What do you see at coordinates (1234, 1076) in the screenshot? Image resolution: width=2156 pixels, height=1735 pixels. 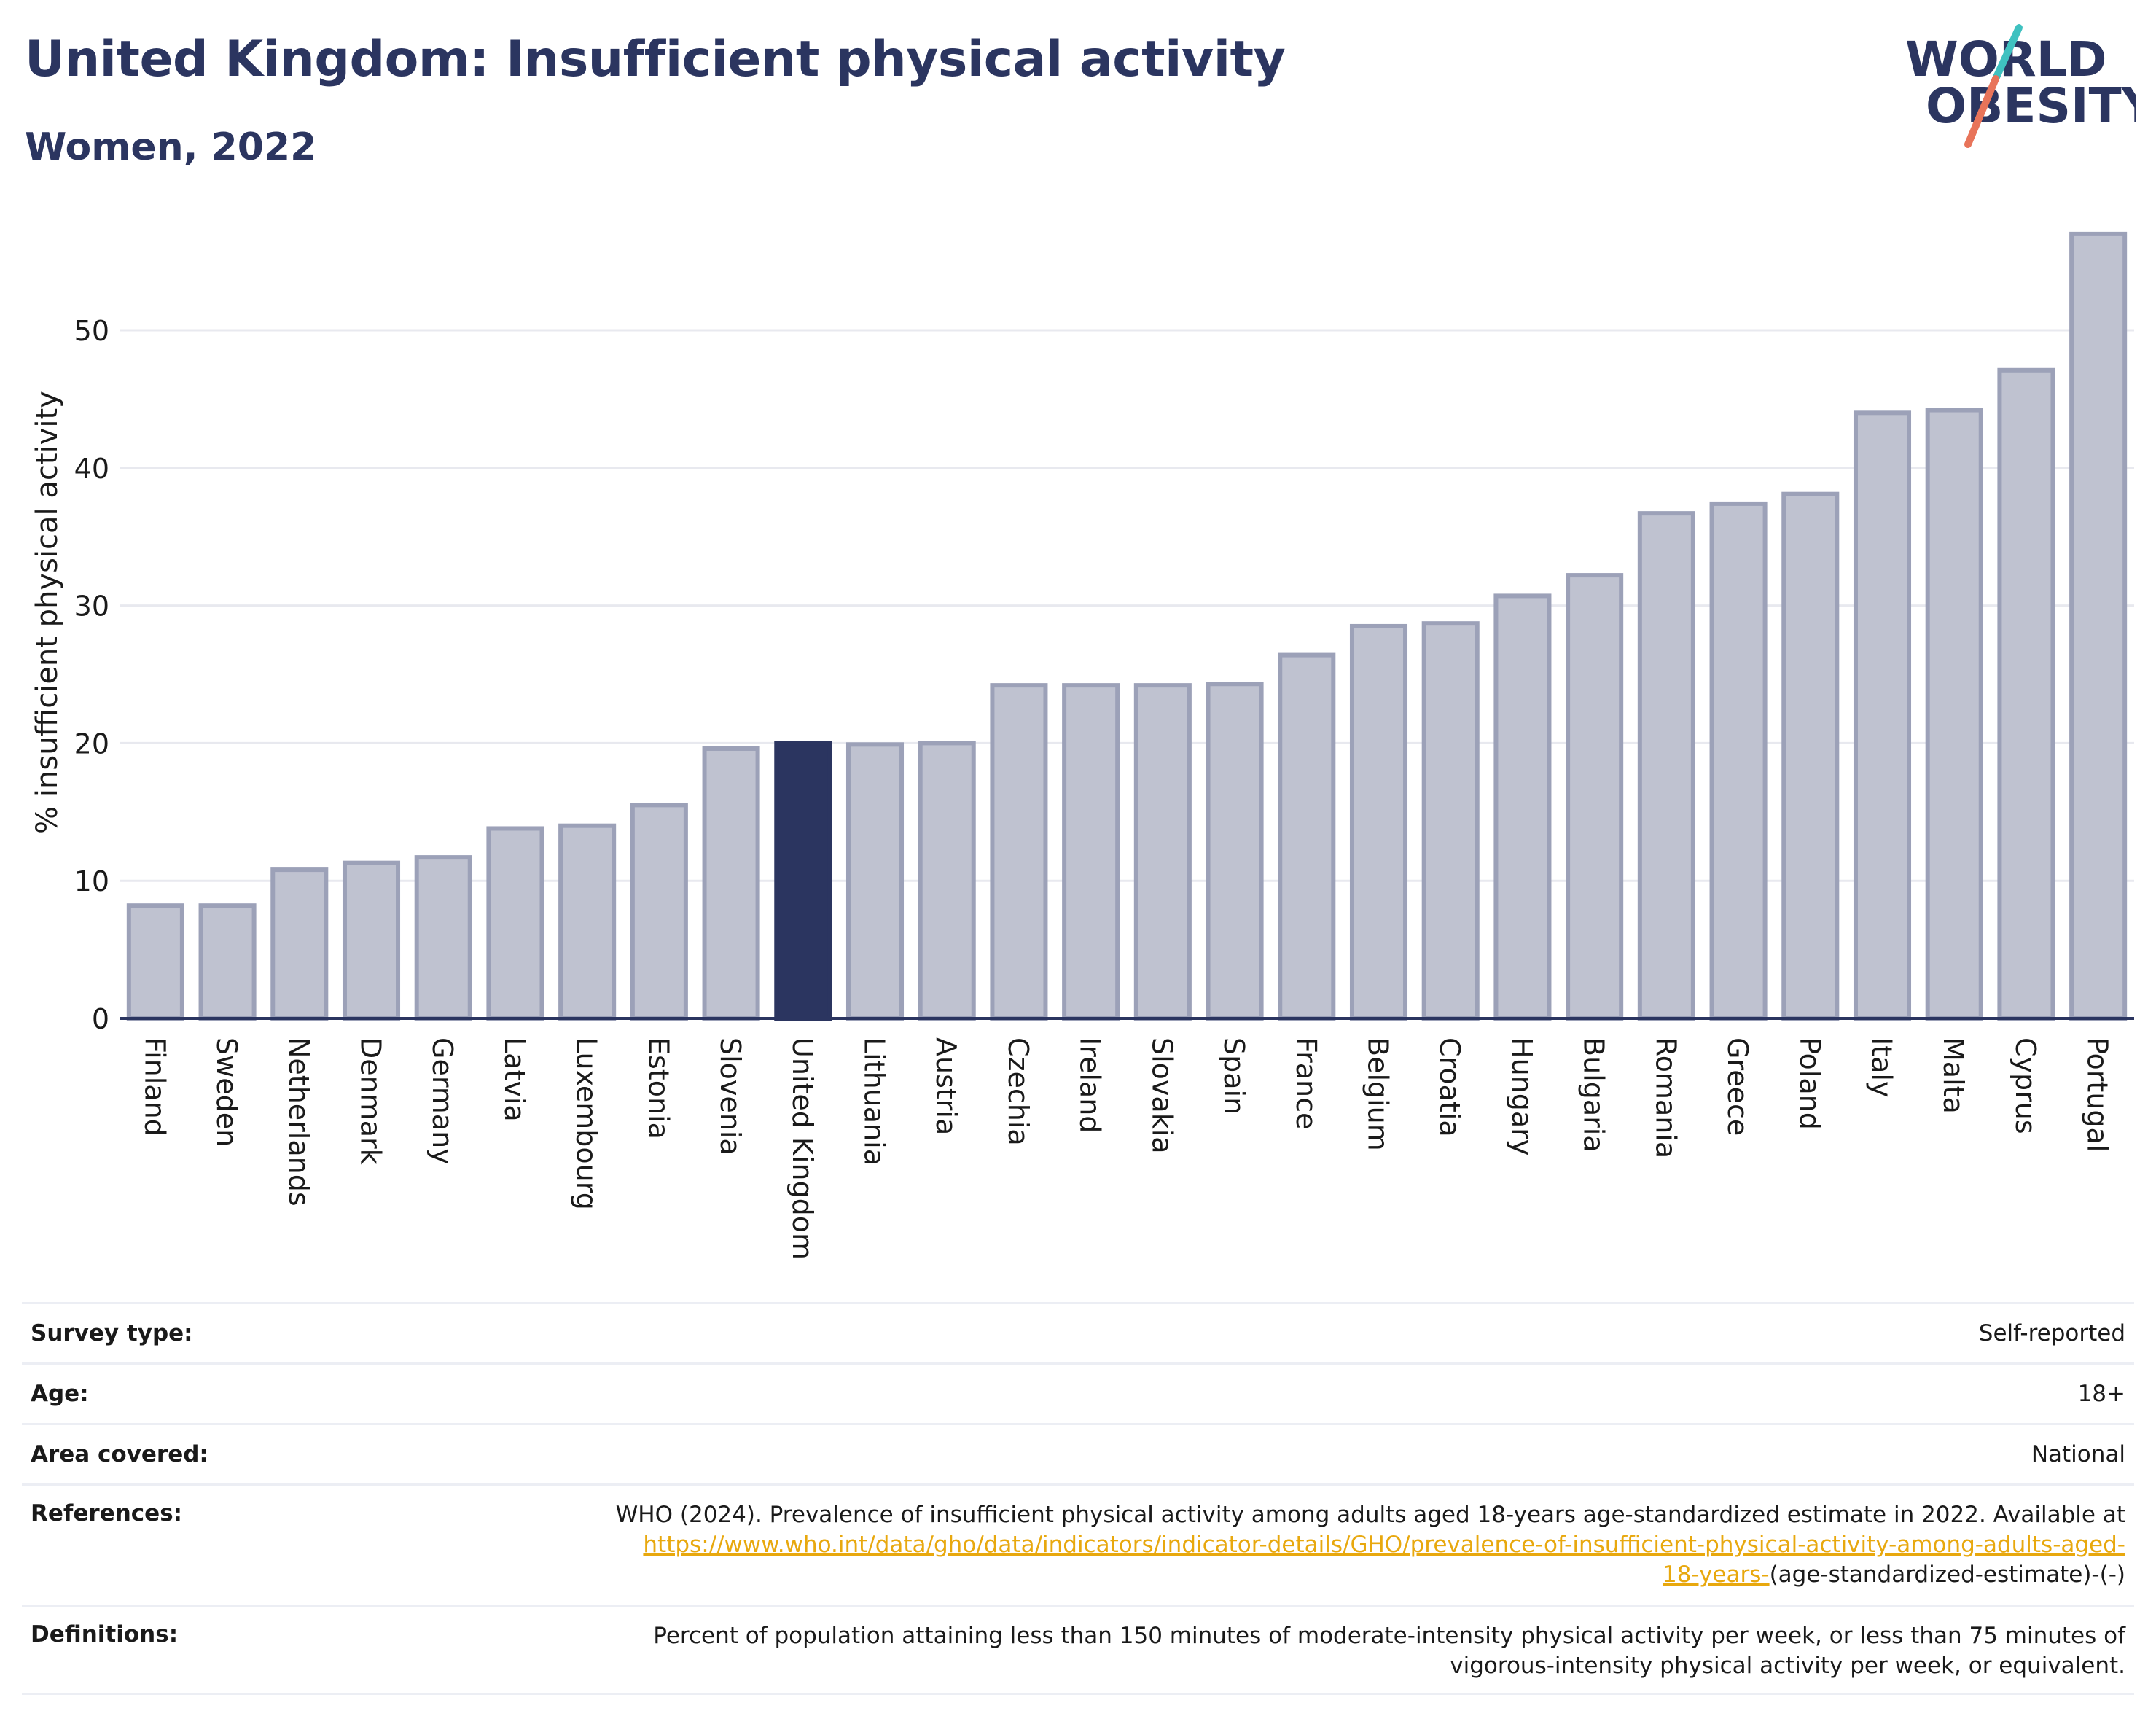 I see `x-tick-label: Spain` at bounding box center [1234, 1076].